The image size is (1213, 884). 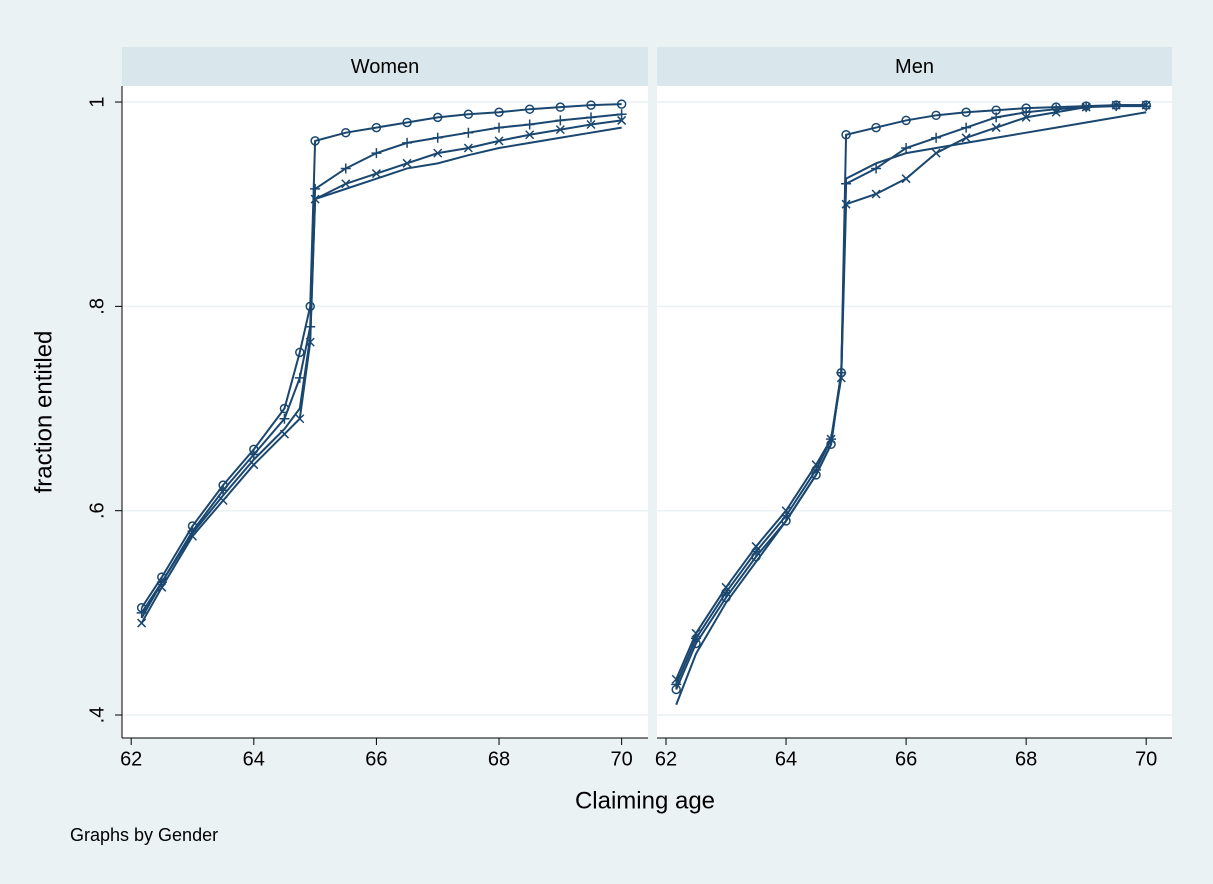 What do you see at coordinates (645, 800) in the screenshot?
I see `x-axis-title: Claiming age` at bounding box center [645, 800].